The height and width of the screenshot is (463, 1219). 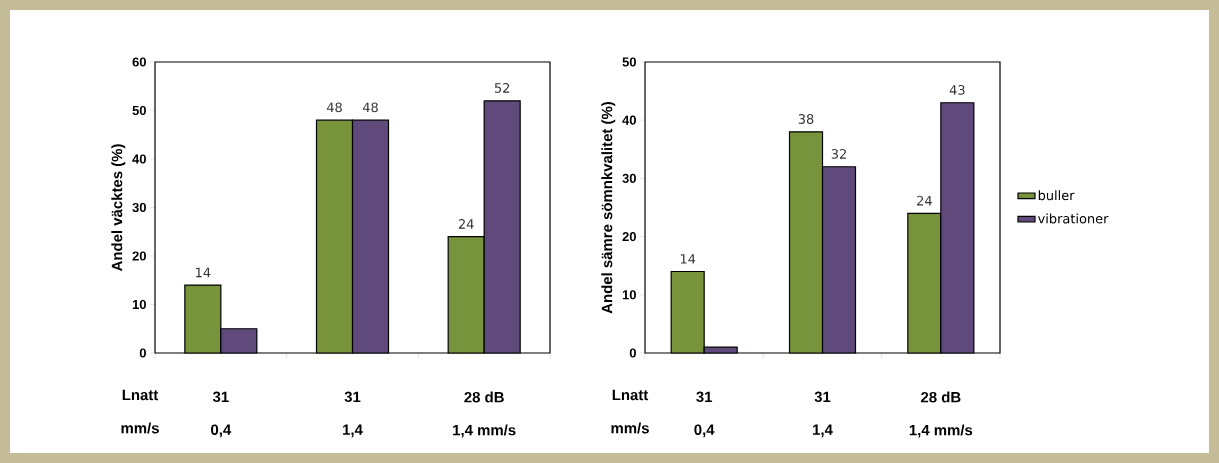 What do you see at coordinates (1073, 218) in the screenshot?
I see `legend-label: vibrationer` at bounding box center [1073, 218].